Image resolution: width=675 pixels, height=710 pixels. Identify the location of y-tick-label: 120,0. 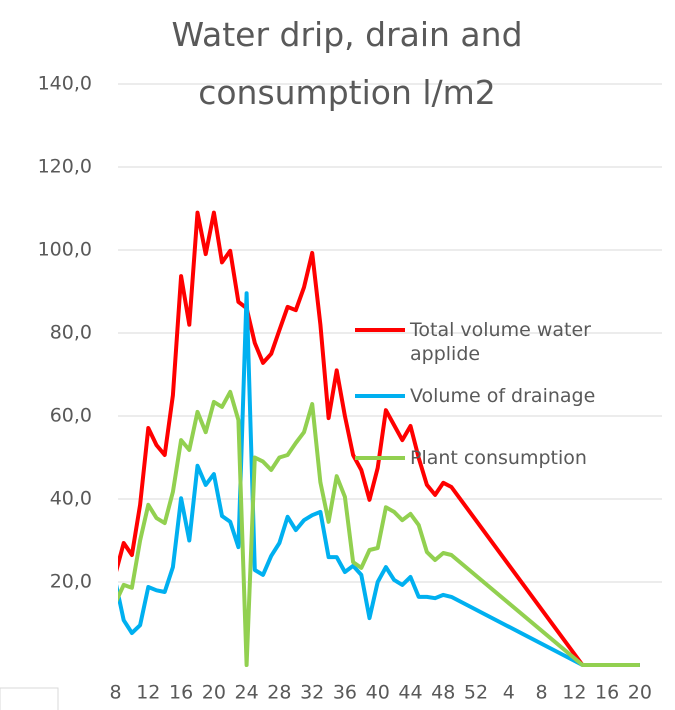
(65, 167).